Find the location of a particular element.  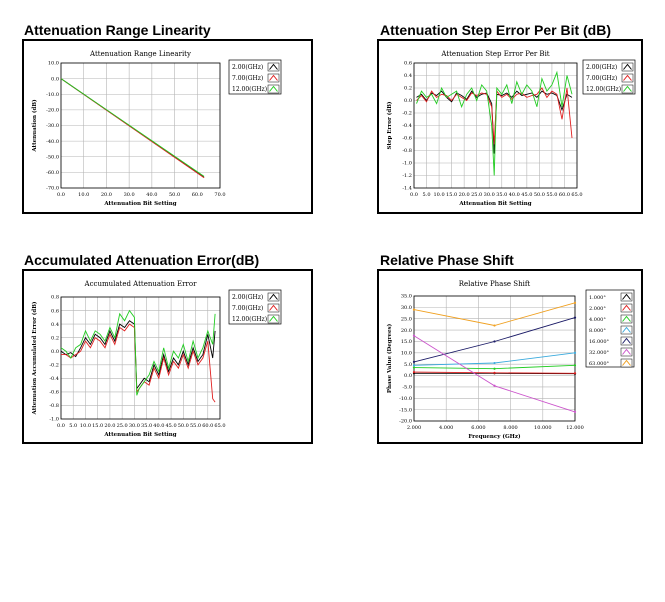

x-tick-label: 55.0 is located at coordinates (195, 426).